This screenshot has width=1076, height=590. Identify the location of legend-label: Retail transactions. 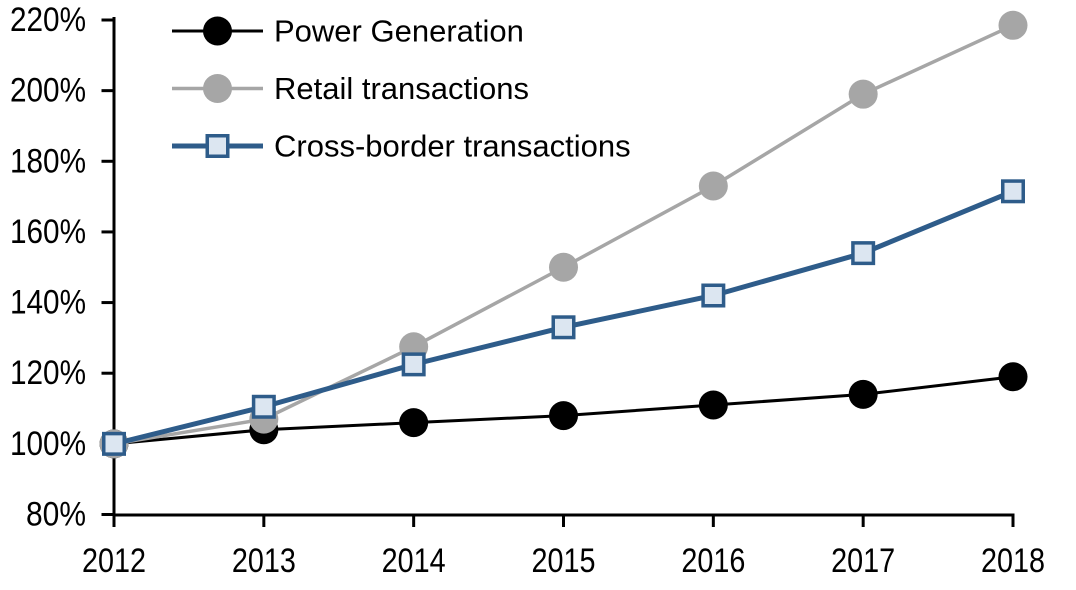
(401, 88).